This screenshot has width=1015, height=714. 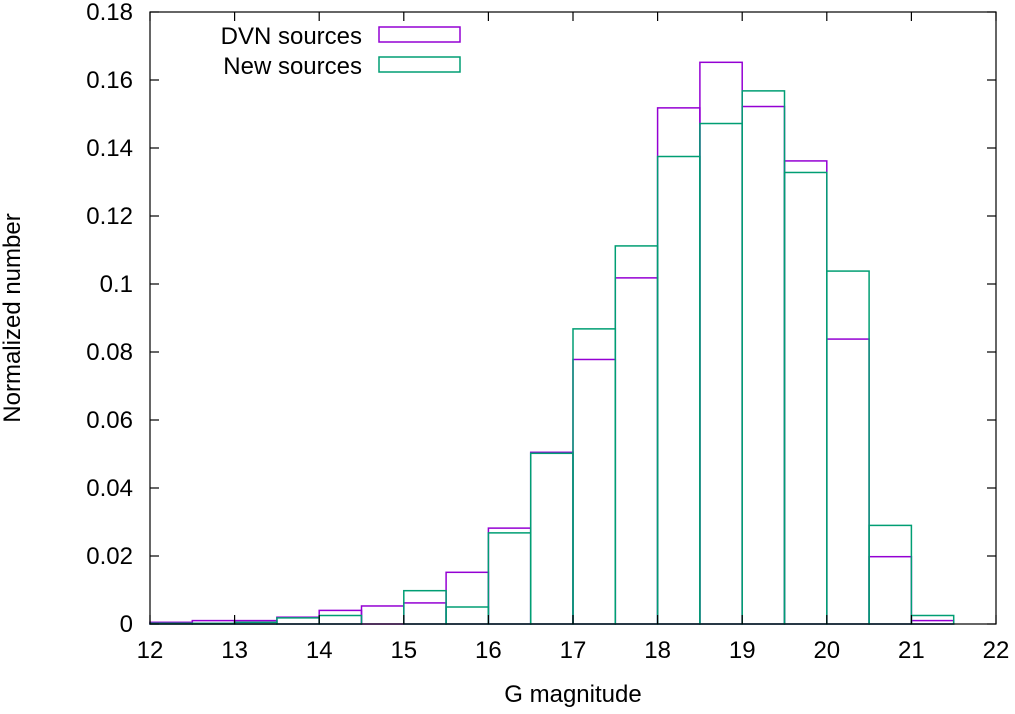 What do you see at coordinates (234, 650) in the screenshot?
I see `x-tick-label: 13` at bounding box center [234, 650].